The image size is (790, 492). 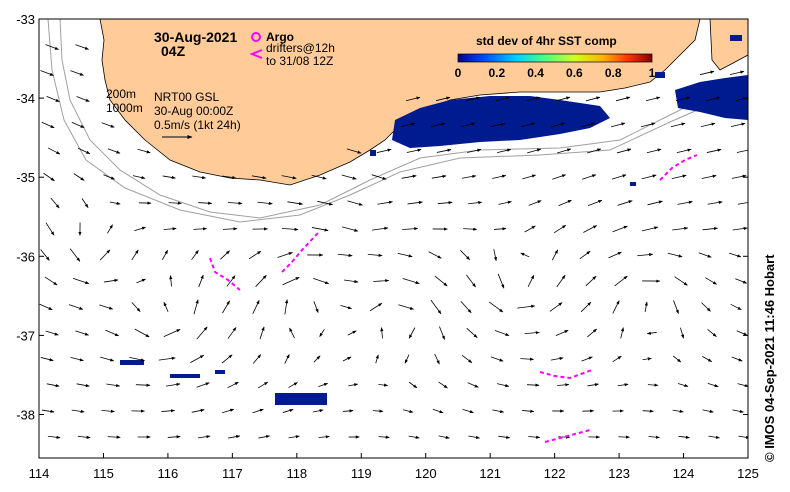 I want to click on y-tick-label: -37, so click(x=25, y=335).